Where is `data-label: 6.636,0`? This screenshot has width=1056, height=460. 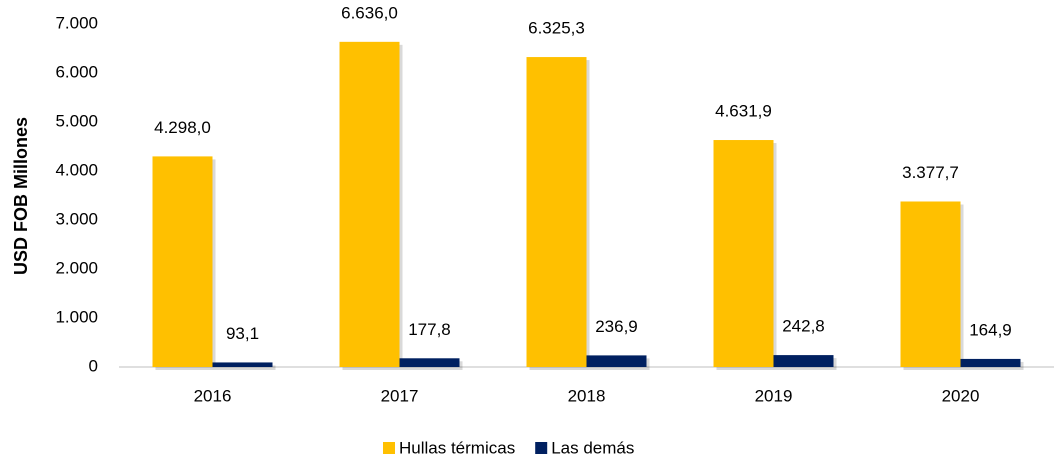
data-label: 6.636,0 is located at coordinates (369, 12).